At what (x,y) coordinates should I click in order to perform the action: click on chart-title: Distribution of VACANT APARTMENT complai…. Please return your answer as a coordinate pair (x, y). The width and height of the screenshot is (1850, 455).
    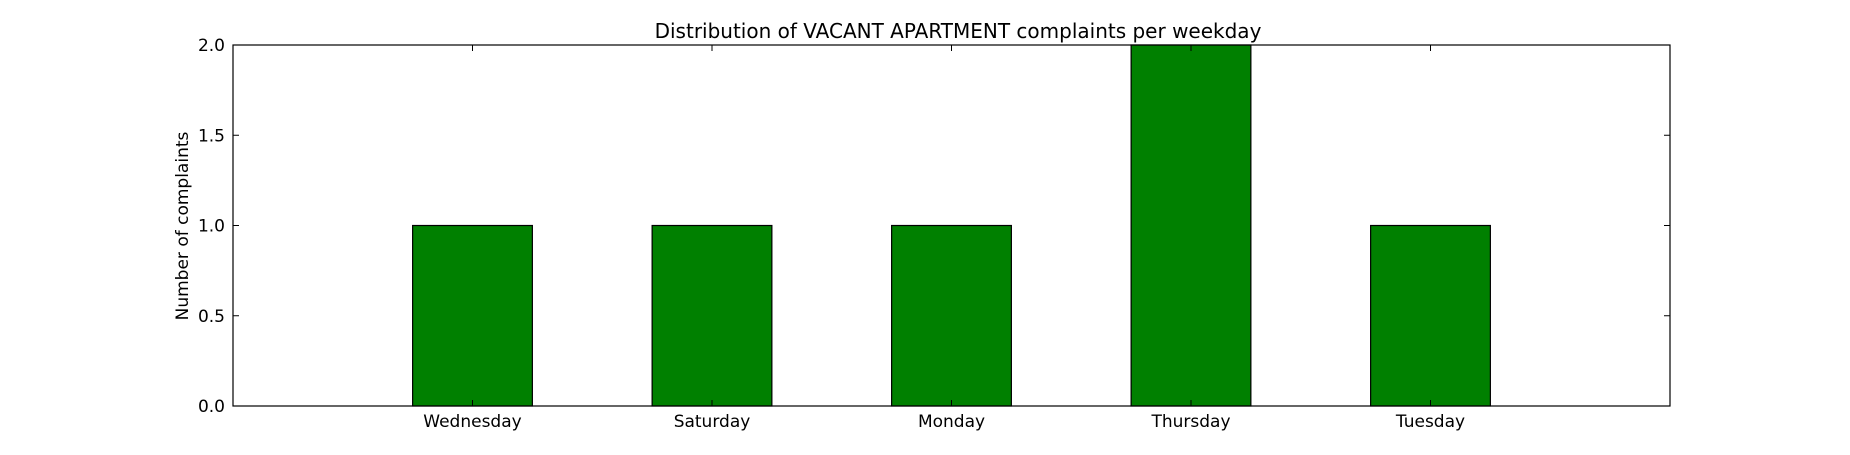
    Looking at the image, I should click on (958, 31).